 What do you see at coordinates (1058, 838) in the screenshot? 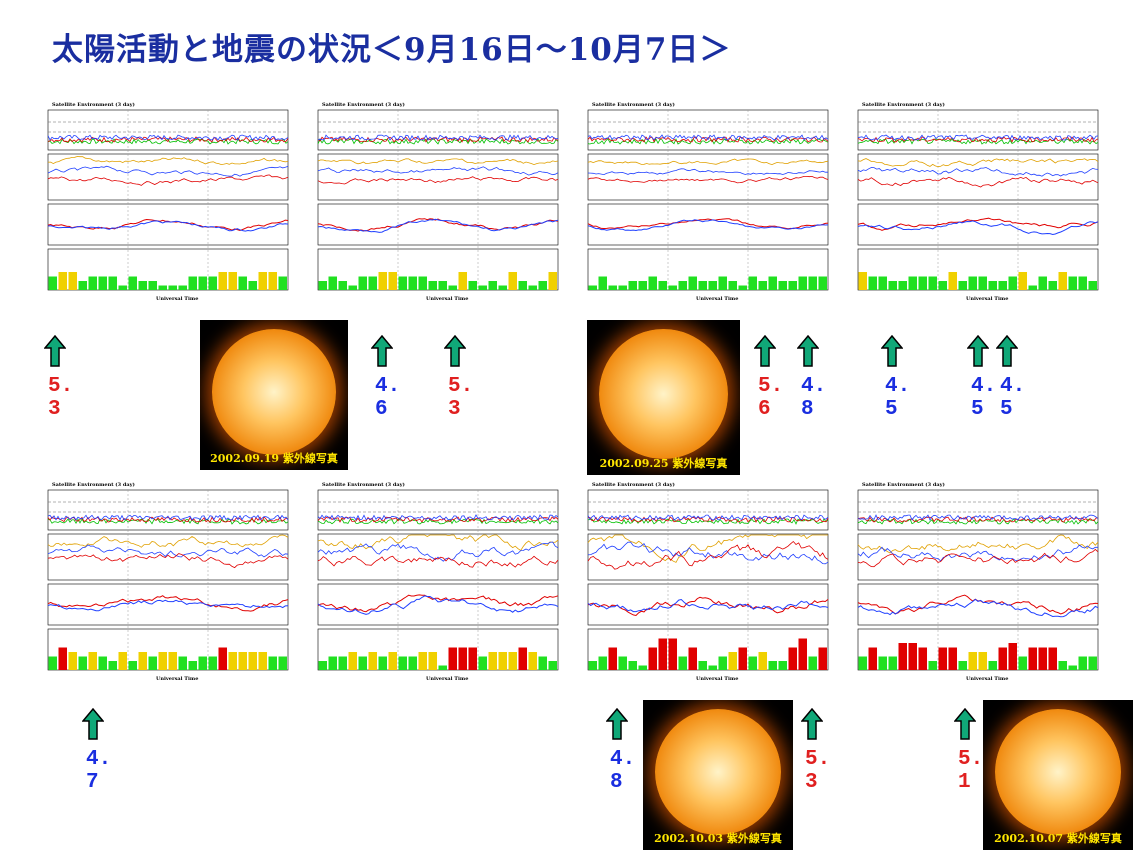
I see `caption: 2002.10.07 紫外線写真` at bounding box center [1058, 838].